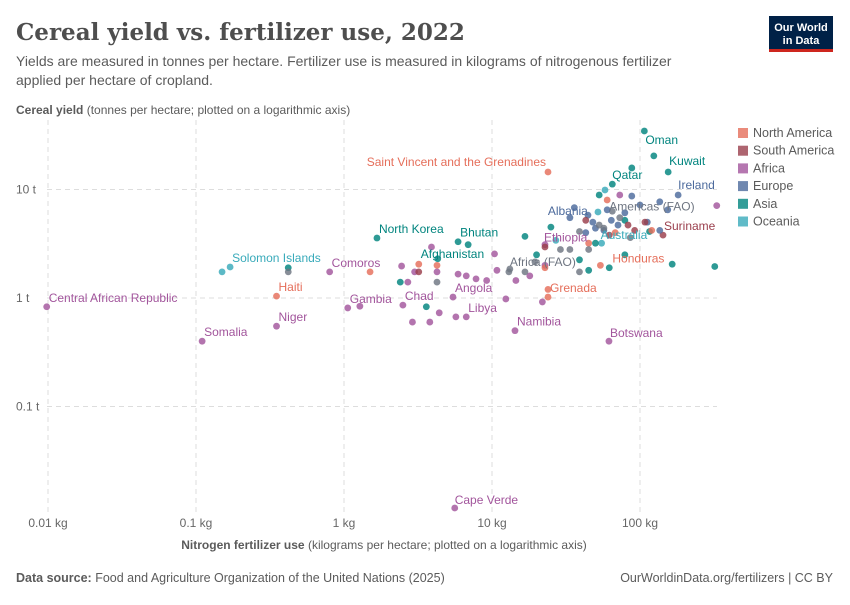 The height and width of the screenshot is (605, 850). What do you see at coordinates (593, 222) in the screenshot?
I see `data-point-albania` at bounding box center [593, 222].